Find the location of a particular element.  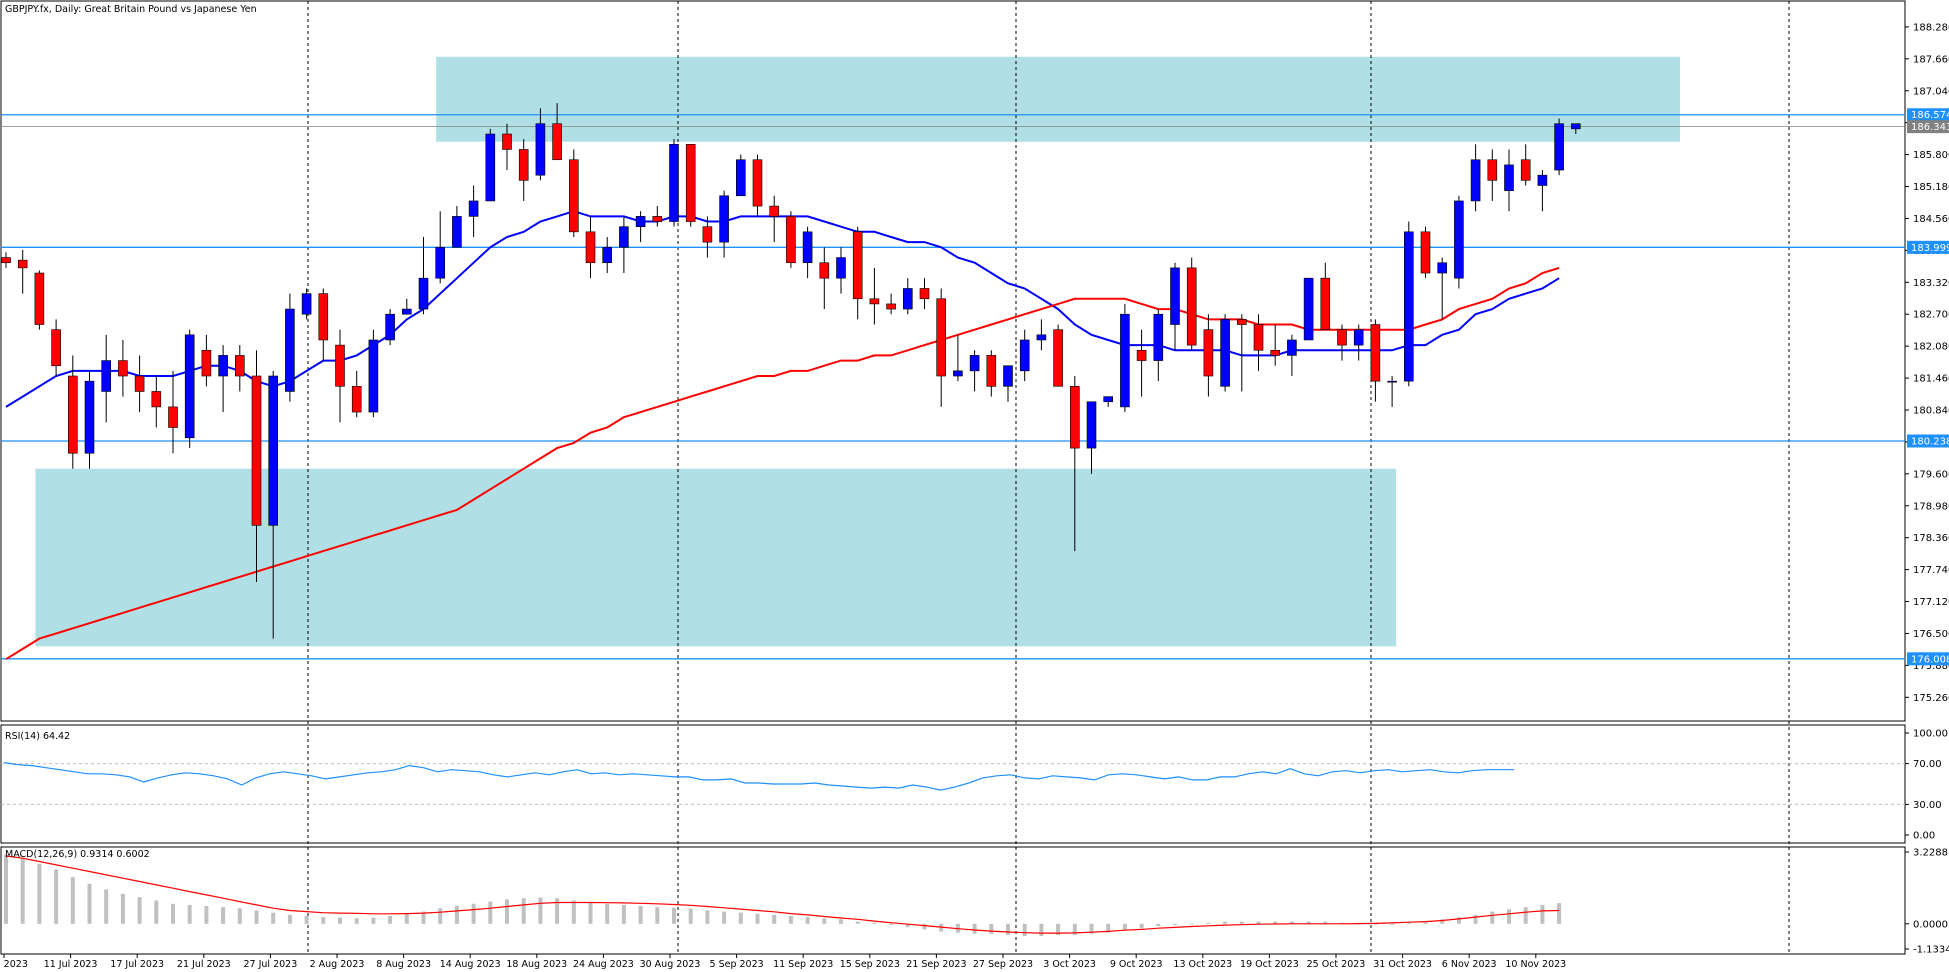

price-axis-label: 185.800 is located at coordinates (1931, 155).